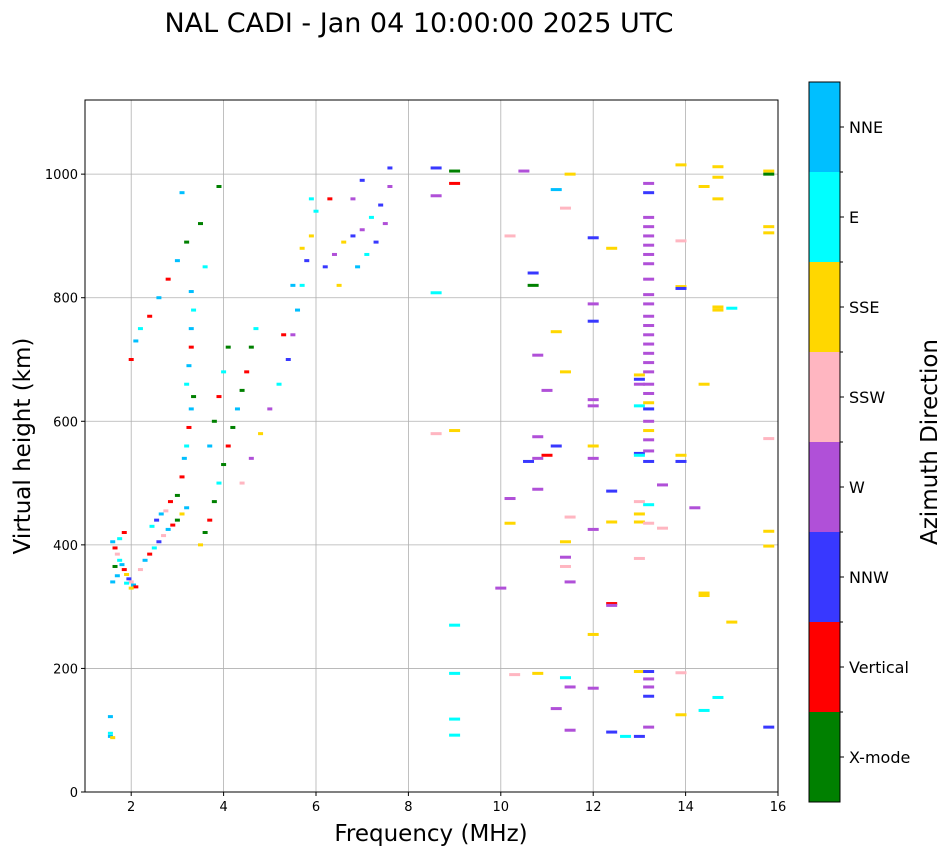 Image resolution: width=951 pixels, height=856 pixels. Describe the element at coordinates (131, 807) in the screenshot. I see `x-tick-label: 2` at that location.